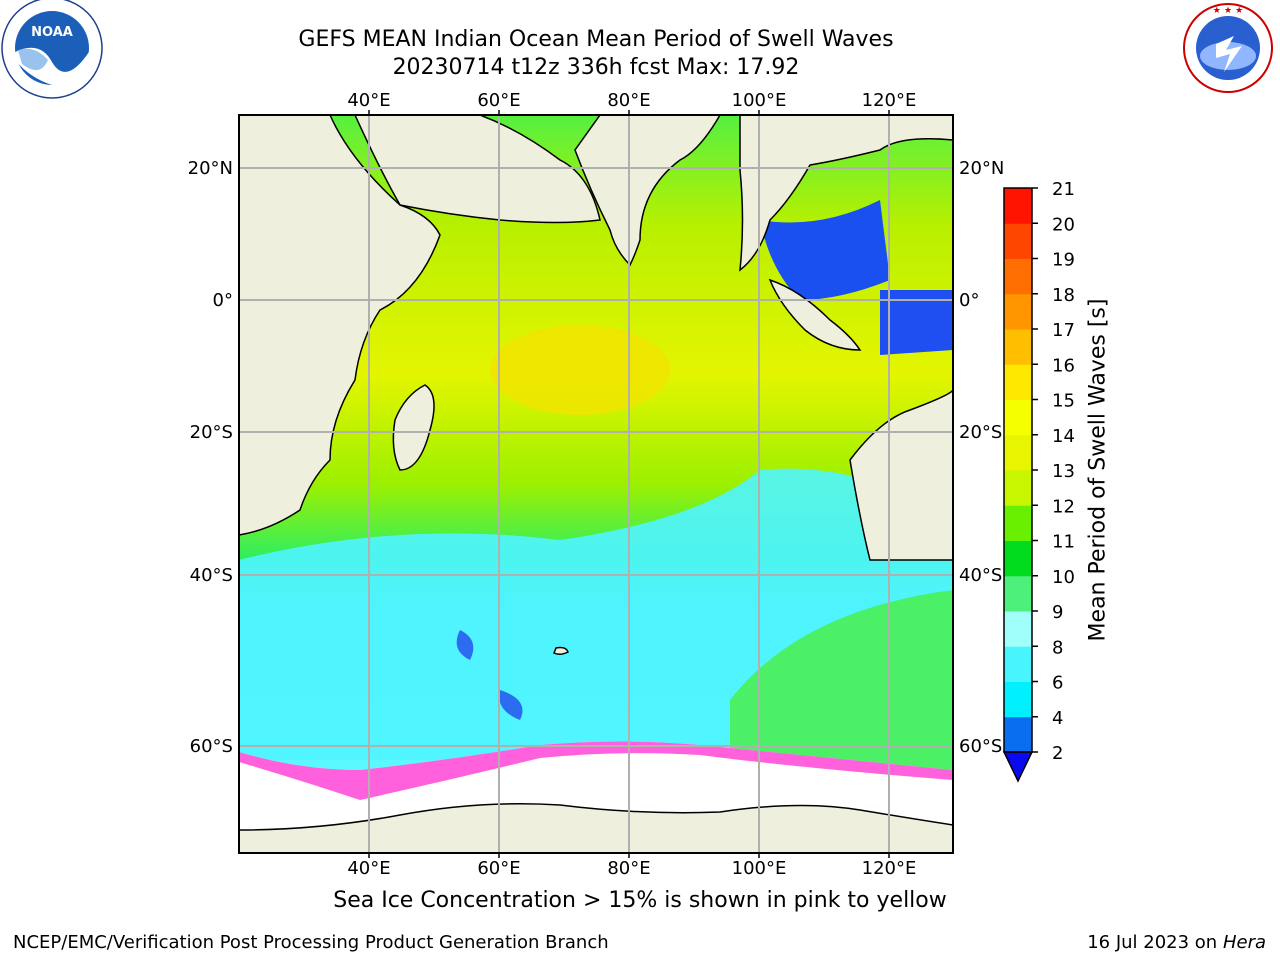  I want to click on lon-label-top: 40°E, so click(368, 100).